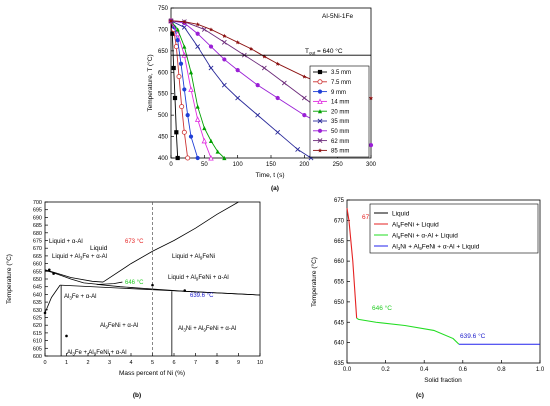 Image resolution: width=550 pixels, height=406 pixels. I want to click on x-tick-label: 150, so click(271, 165).